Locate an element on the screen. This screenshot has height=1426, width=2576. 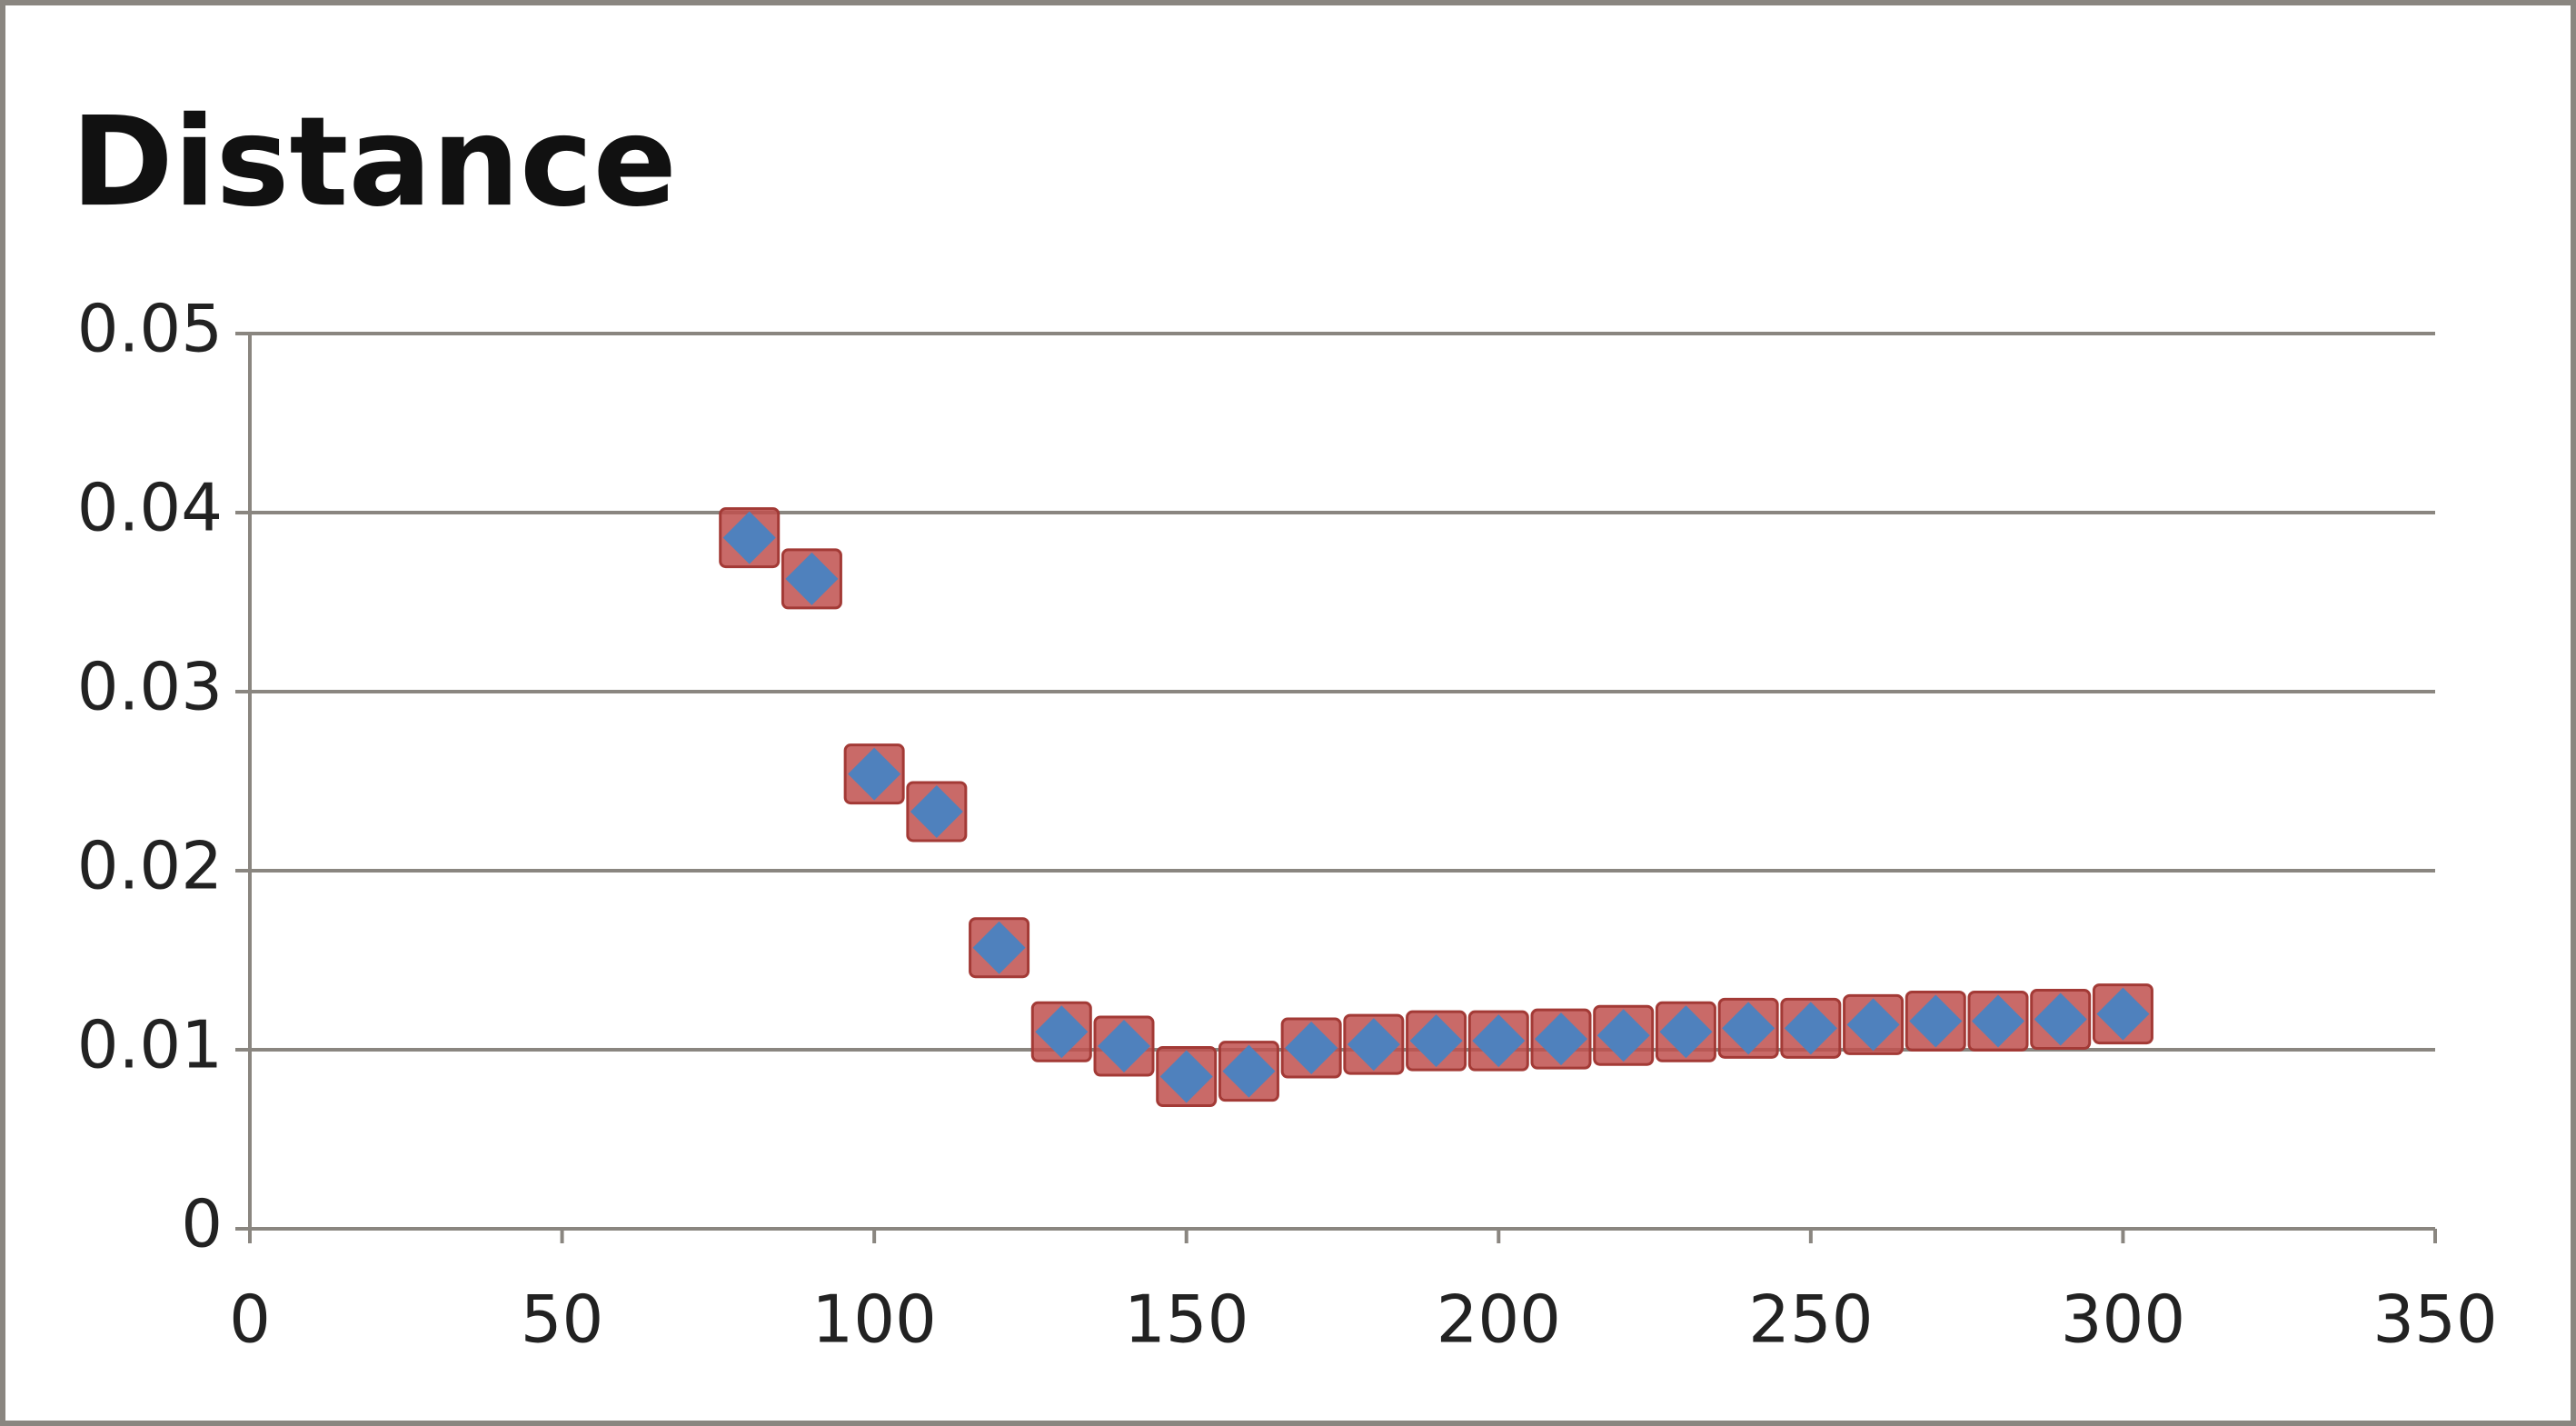
y-tick-label: 0.03 is located at coordinates (150, 687).